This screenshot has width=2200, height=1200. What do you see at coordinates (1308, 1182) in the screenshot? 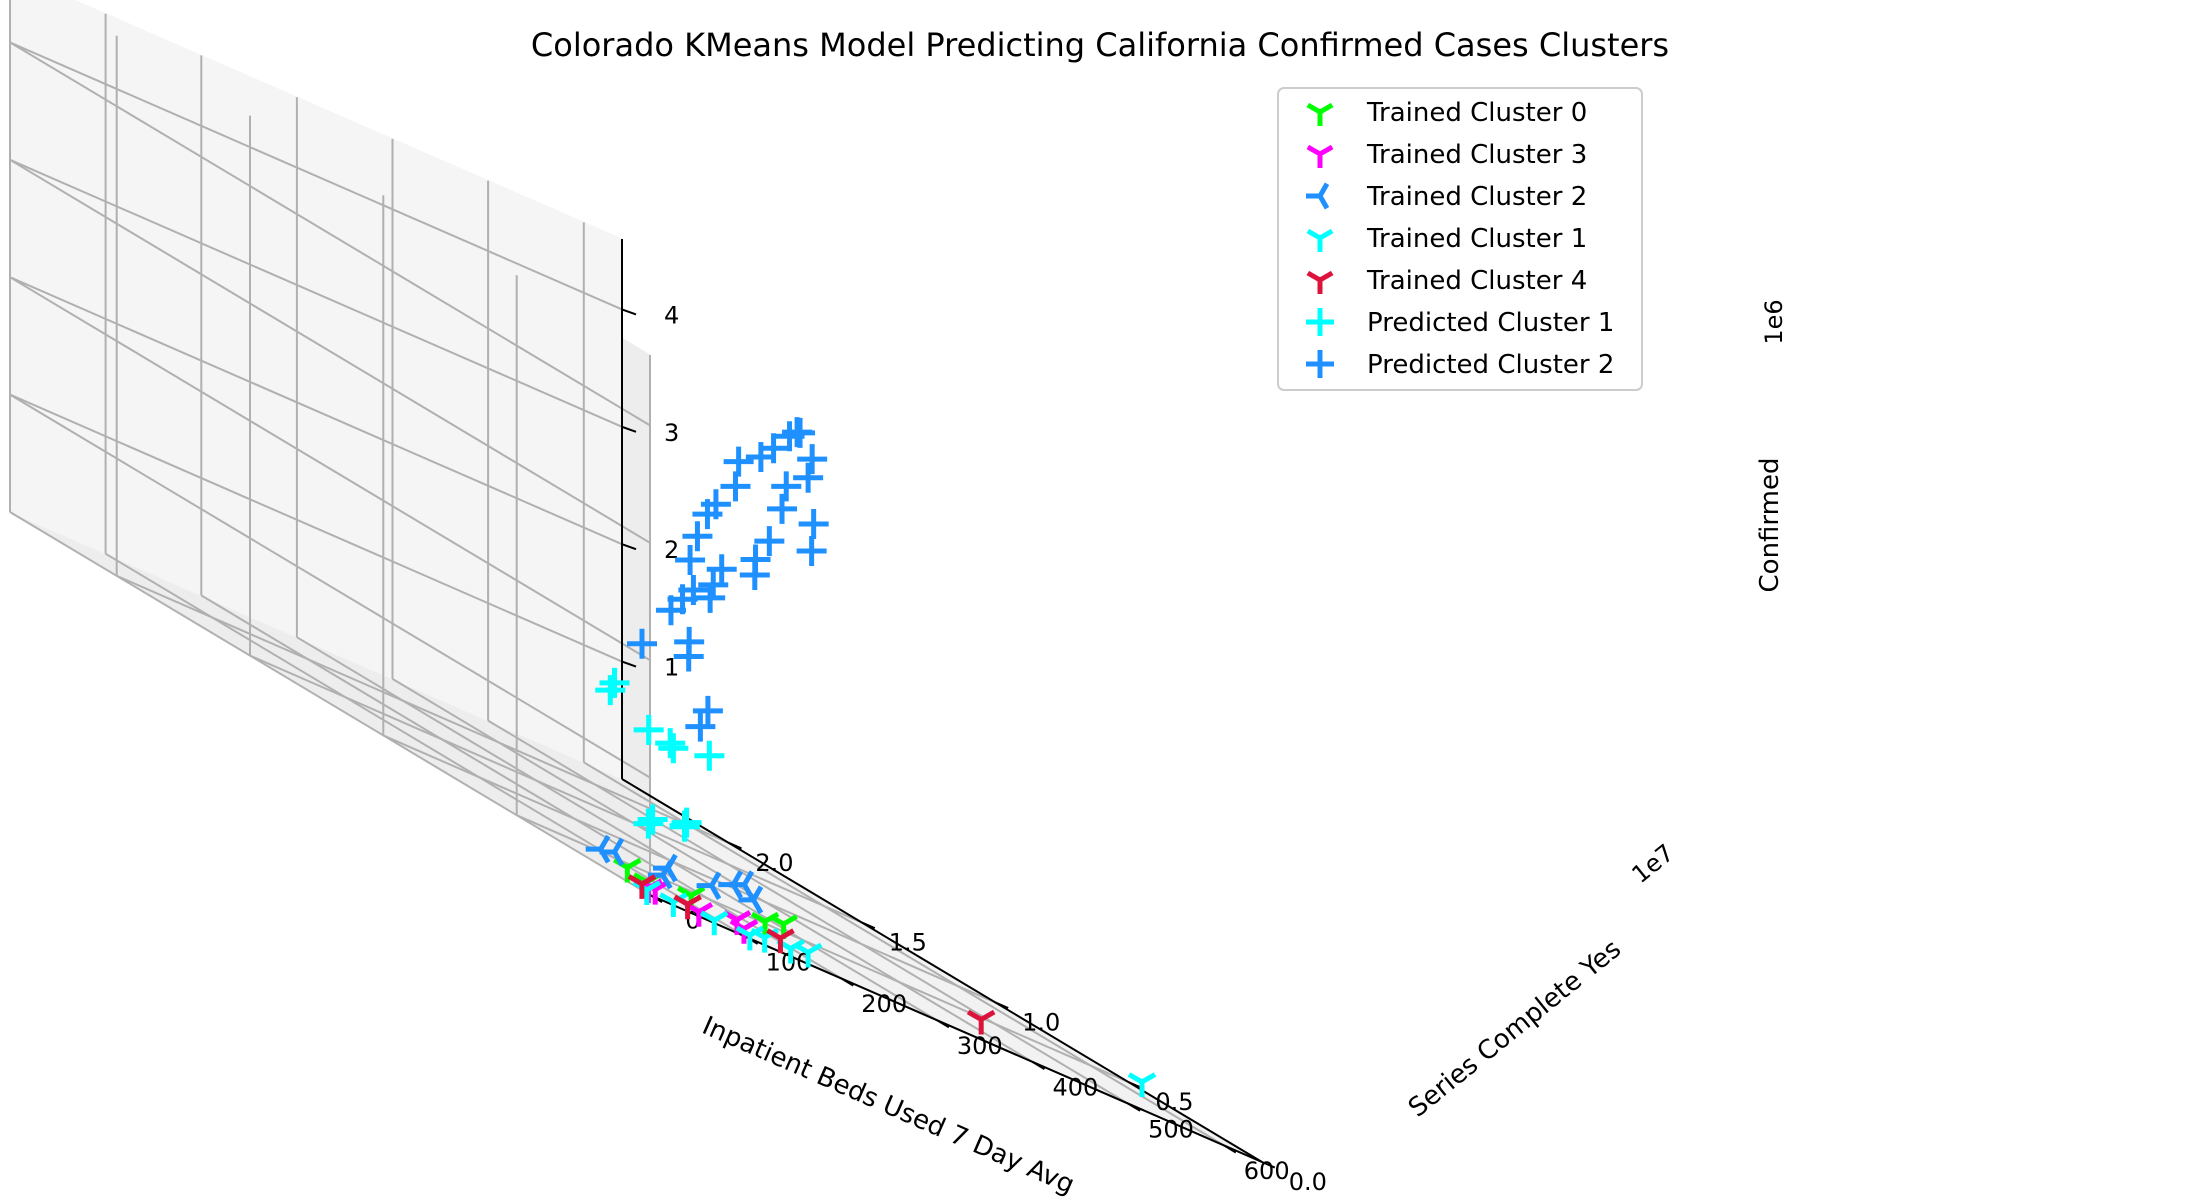
I see `y-tick-label: 0.0` at bounding box center [1308, 1182].